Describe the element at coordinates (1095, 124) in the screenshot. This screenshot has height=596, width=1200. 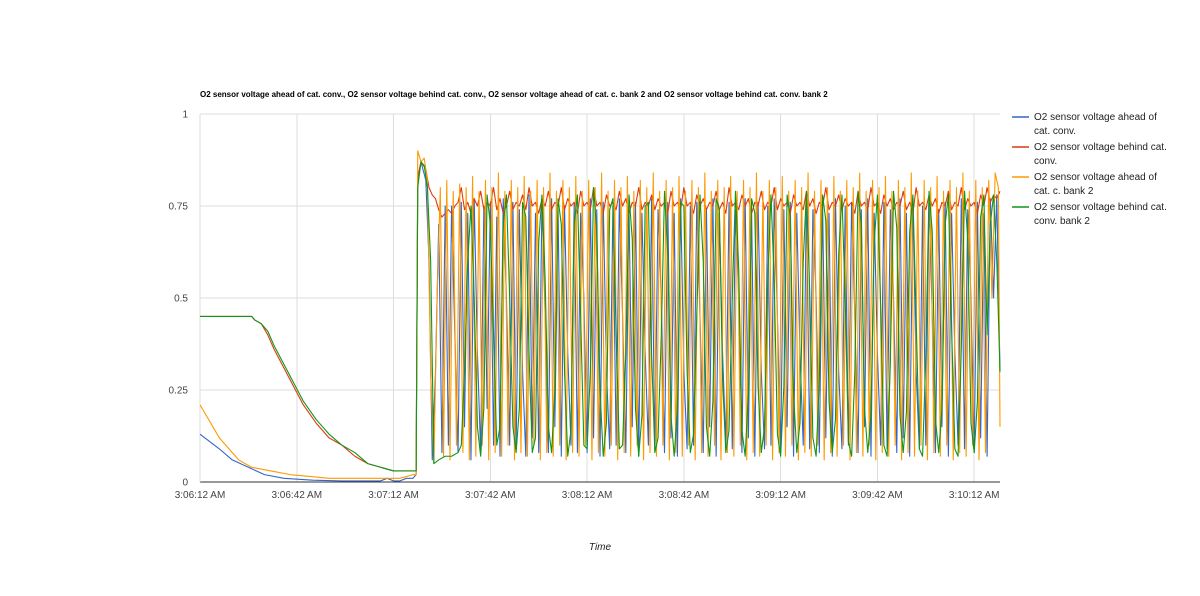
I see `legend-label: O2 sensor voltage ahead of cat. conv.` at that location.